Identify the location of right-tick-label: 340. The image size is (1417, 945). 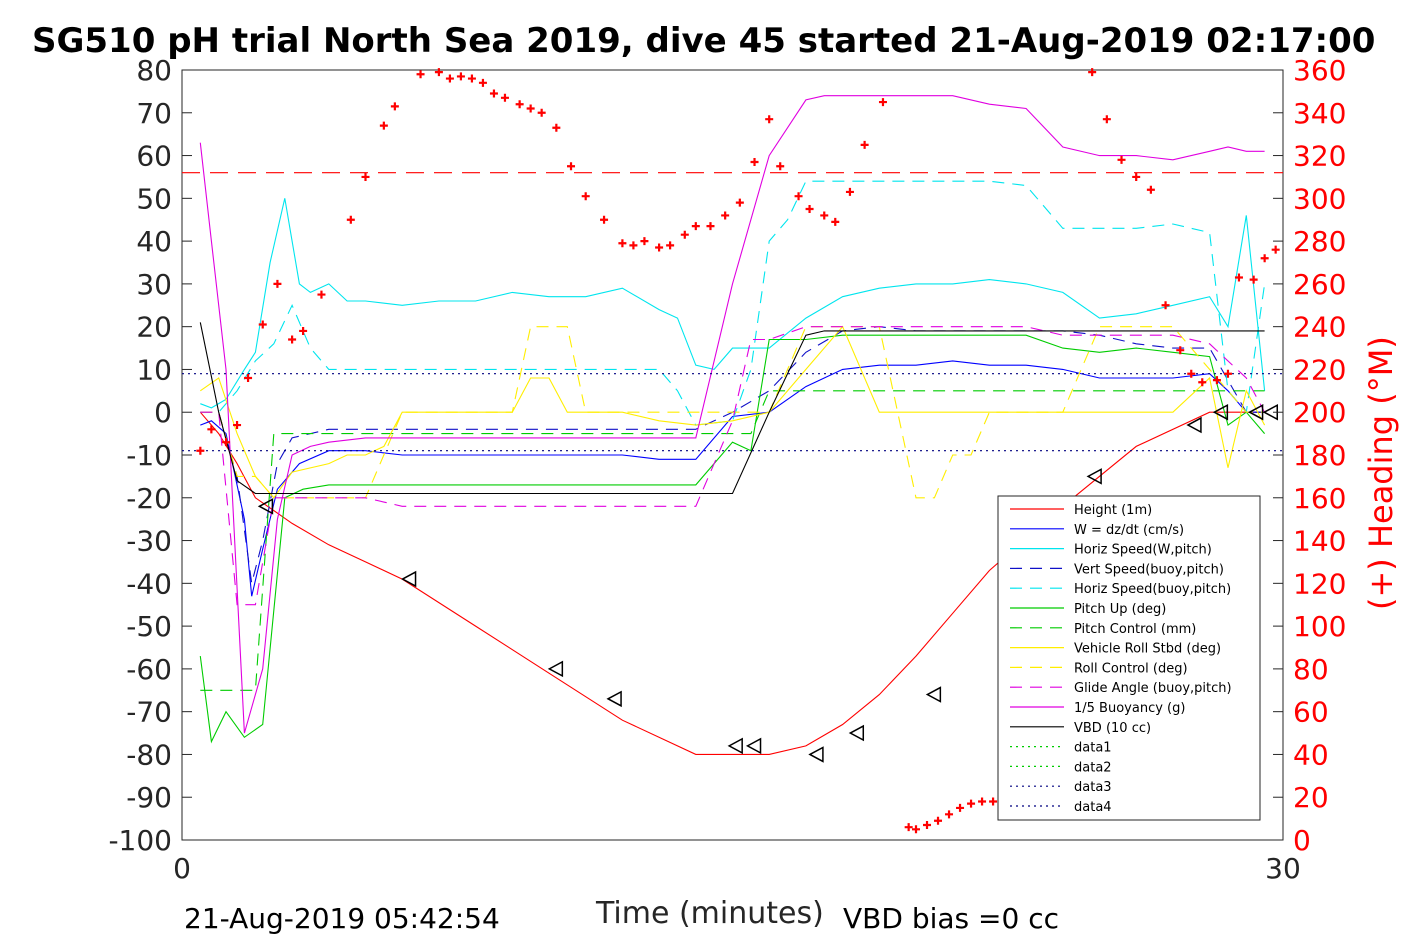
(1319, 113).